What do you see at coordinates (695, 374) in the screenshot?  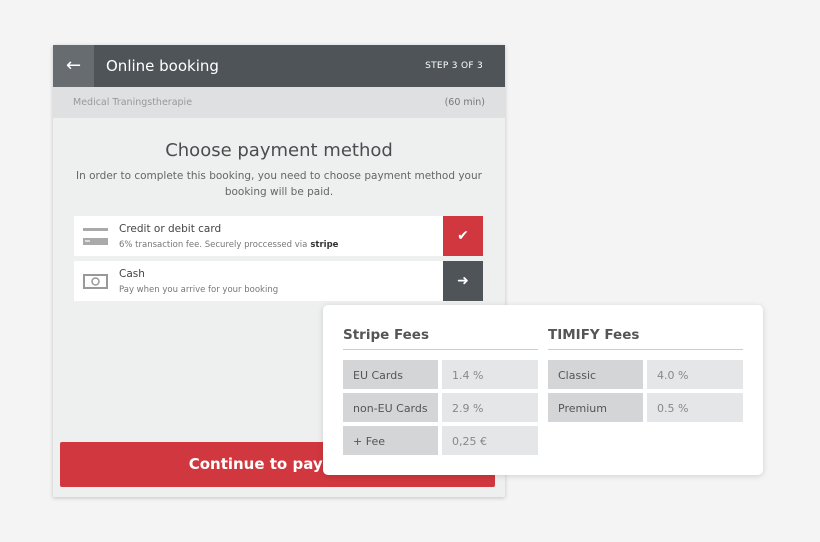 I see `fee-value: 4.0 %` at bounding box center [695, 374].